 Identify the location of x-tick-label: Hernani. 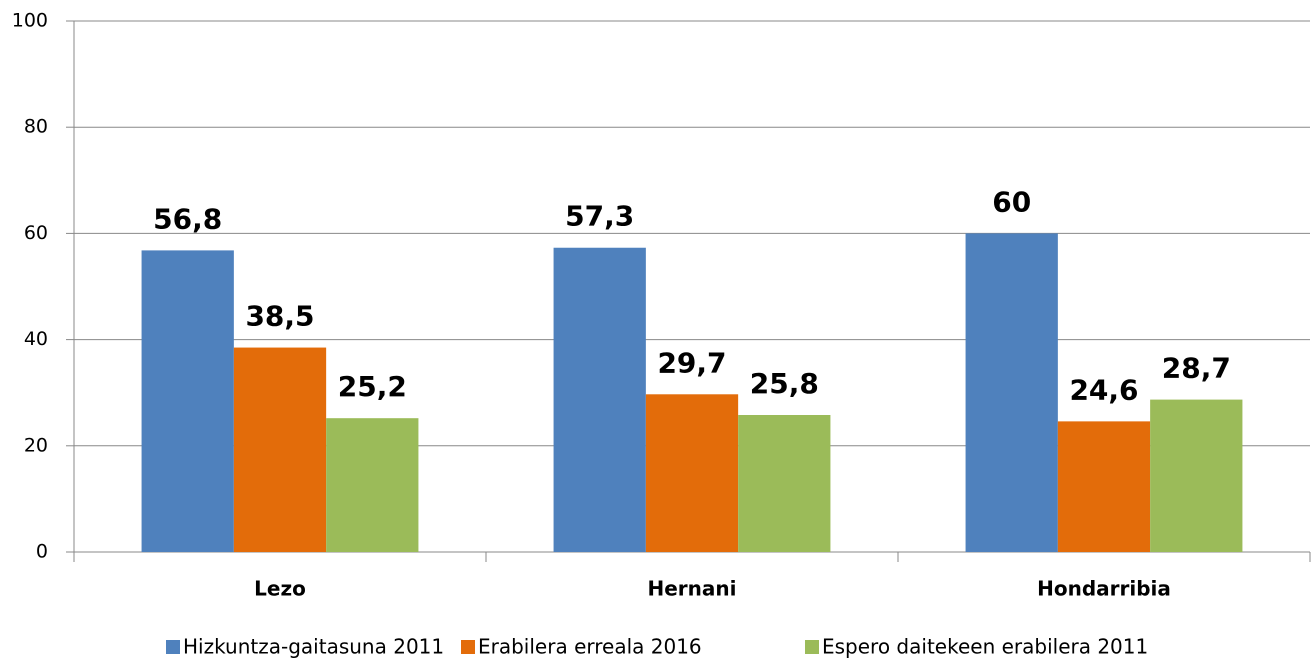
(692, 589).